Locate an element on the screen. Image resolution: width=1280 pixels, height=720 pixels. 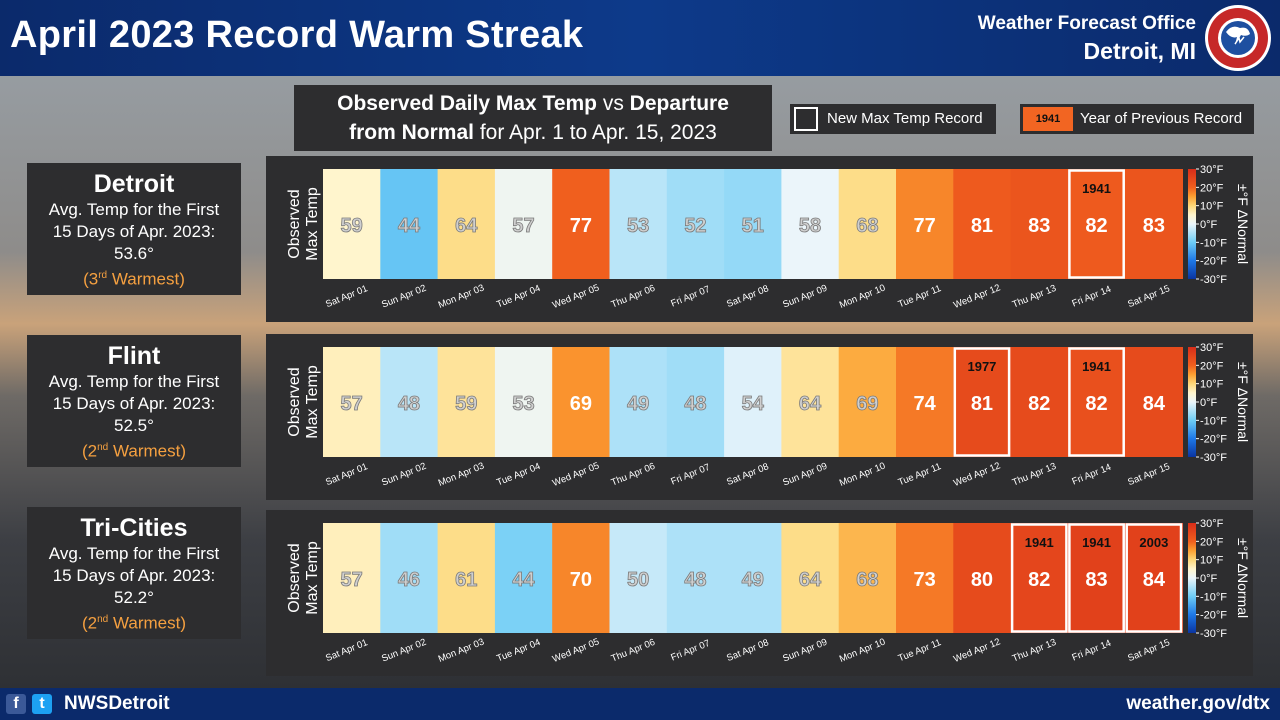
subtitle-mid: vs is located at coordinates (613, 103).